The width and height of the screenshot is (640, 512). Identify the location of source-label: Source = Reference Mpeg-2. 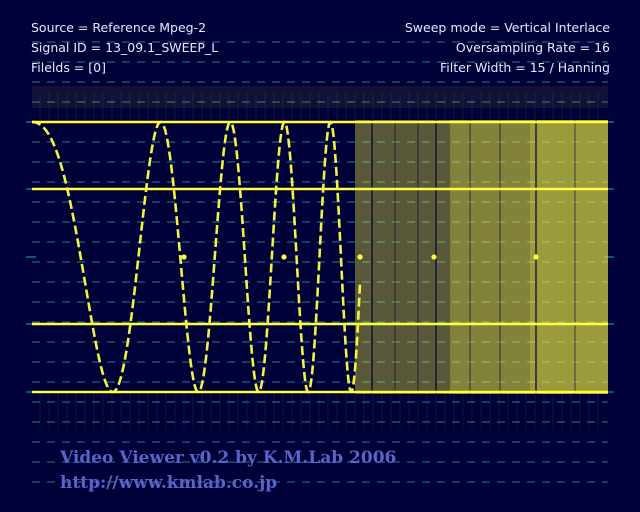
(119, 27).